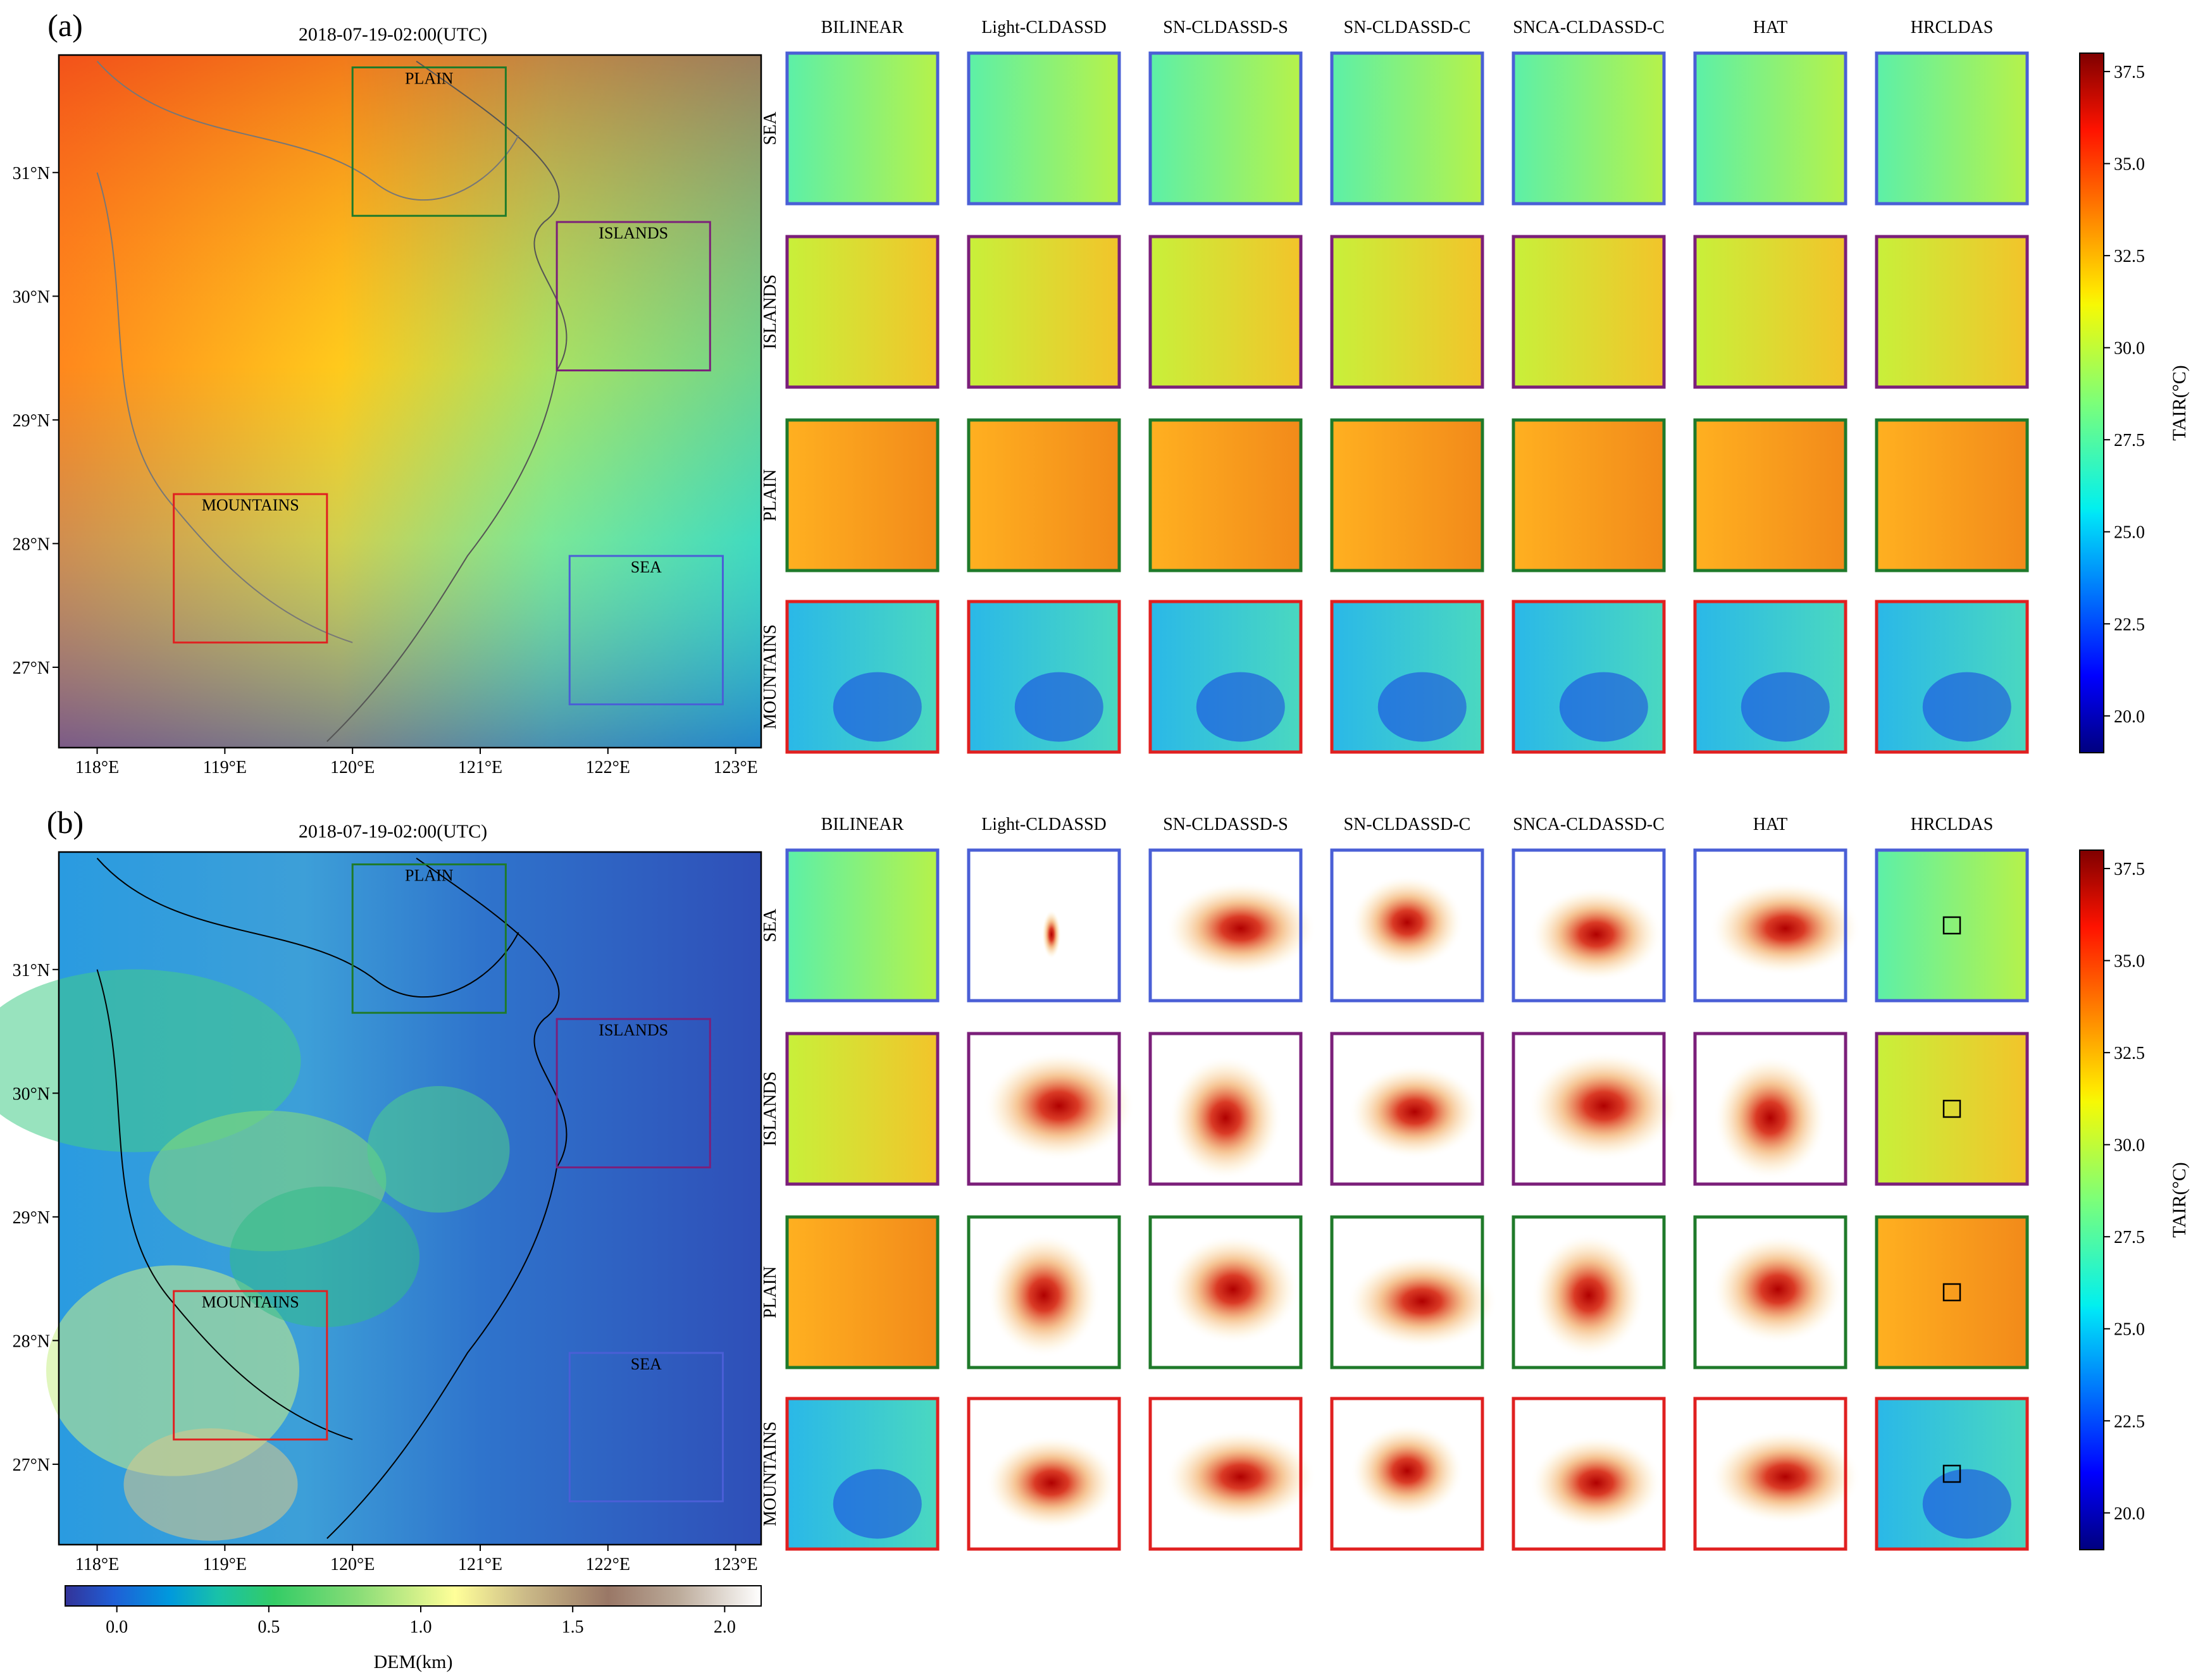  What do you see at coordinates (393, 34) in the screenshot?
I see `map-title: 2018-07-19-02:00(UTC)` at bounding box center [393, 34].